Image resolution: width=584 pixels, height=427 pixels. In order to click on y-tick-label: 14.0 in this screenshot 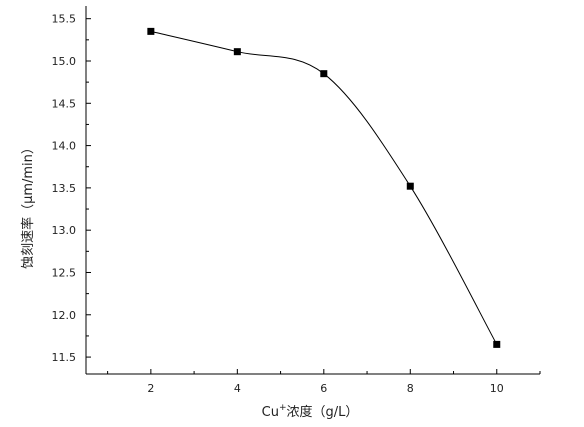, I will do `click(64, 146)`.